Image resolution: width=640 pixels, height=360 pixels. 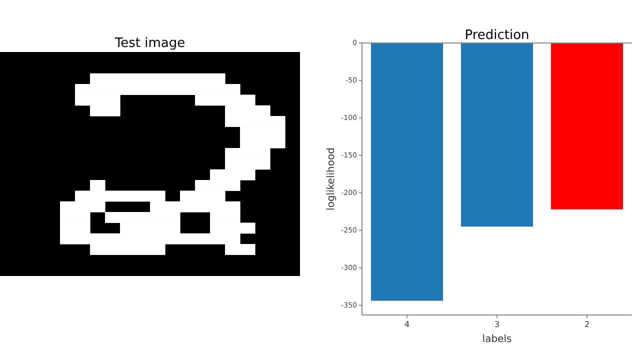 I want to click on y-axis-title: loglikelihood, so click(x=331, y=179).